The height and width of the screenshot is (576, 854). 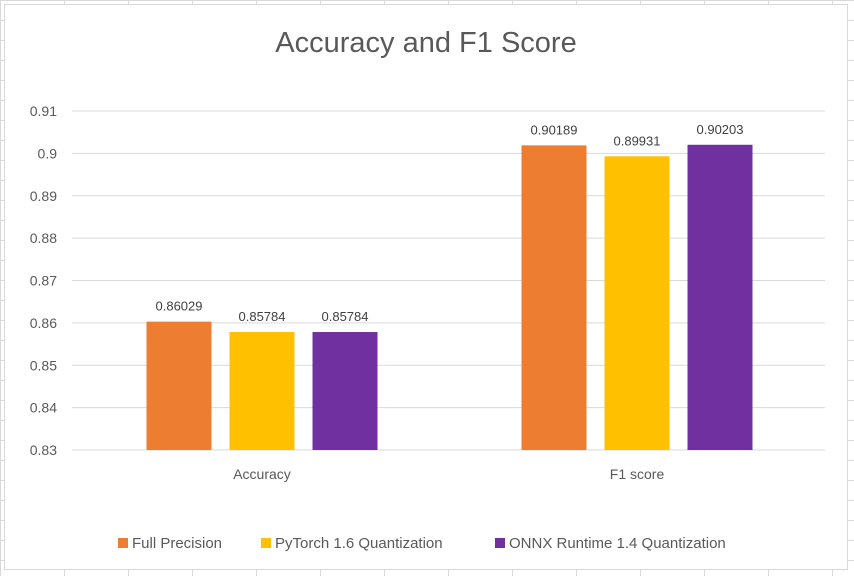 I want to click on legend-label: ONNX Runtime 1.4 Quantization, so click(x=617, y=543).